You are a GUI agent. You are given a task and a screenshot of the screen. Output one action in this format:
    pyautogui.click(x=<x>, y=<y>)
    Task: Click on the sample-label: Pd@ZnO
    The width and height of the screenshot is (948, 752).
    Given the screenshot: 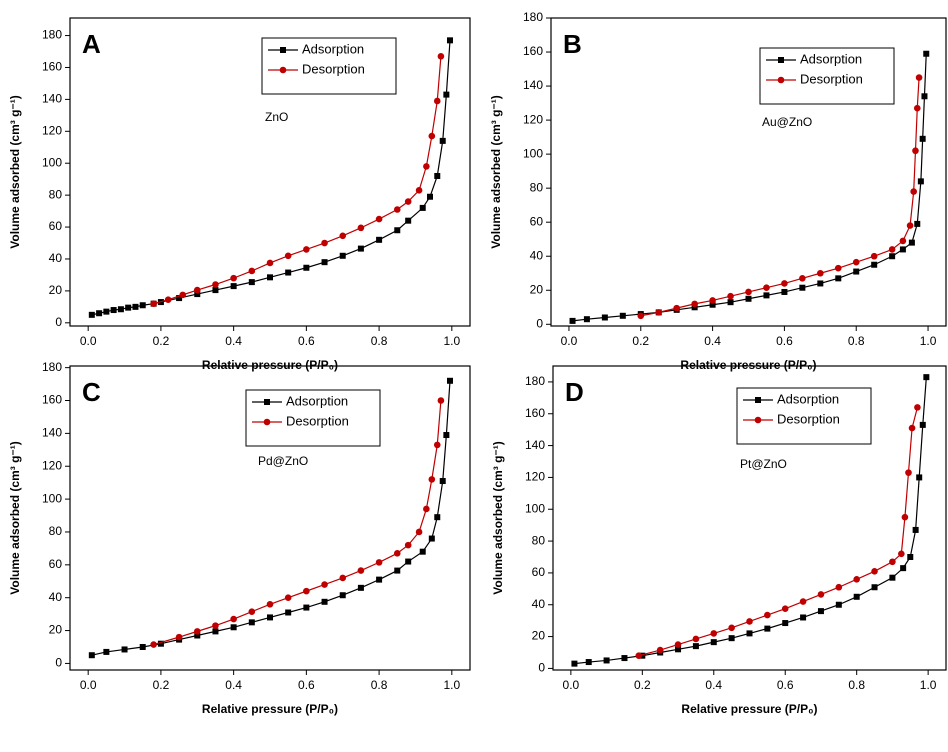 What is the action you would take?
    pyautogui.click(x=283, y=461)
    